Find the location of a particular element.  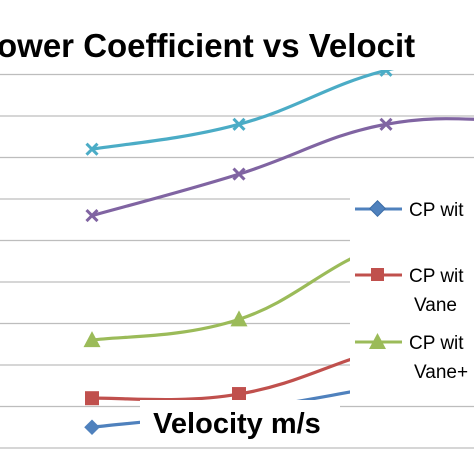

data-point-s5-p2 is located at coordinates (239, 318).